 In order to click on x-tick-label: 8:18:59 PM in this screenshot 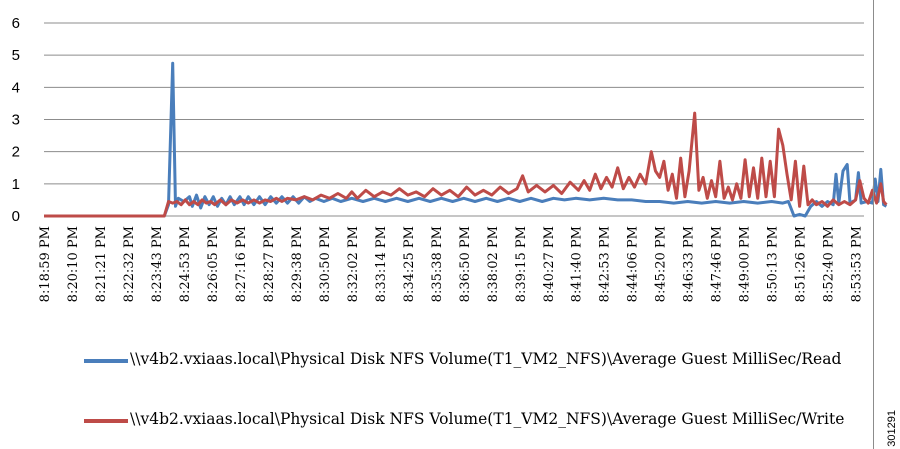, I will do `click(45, 264)`.